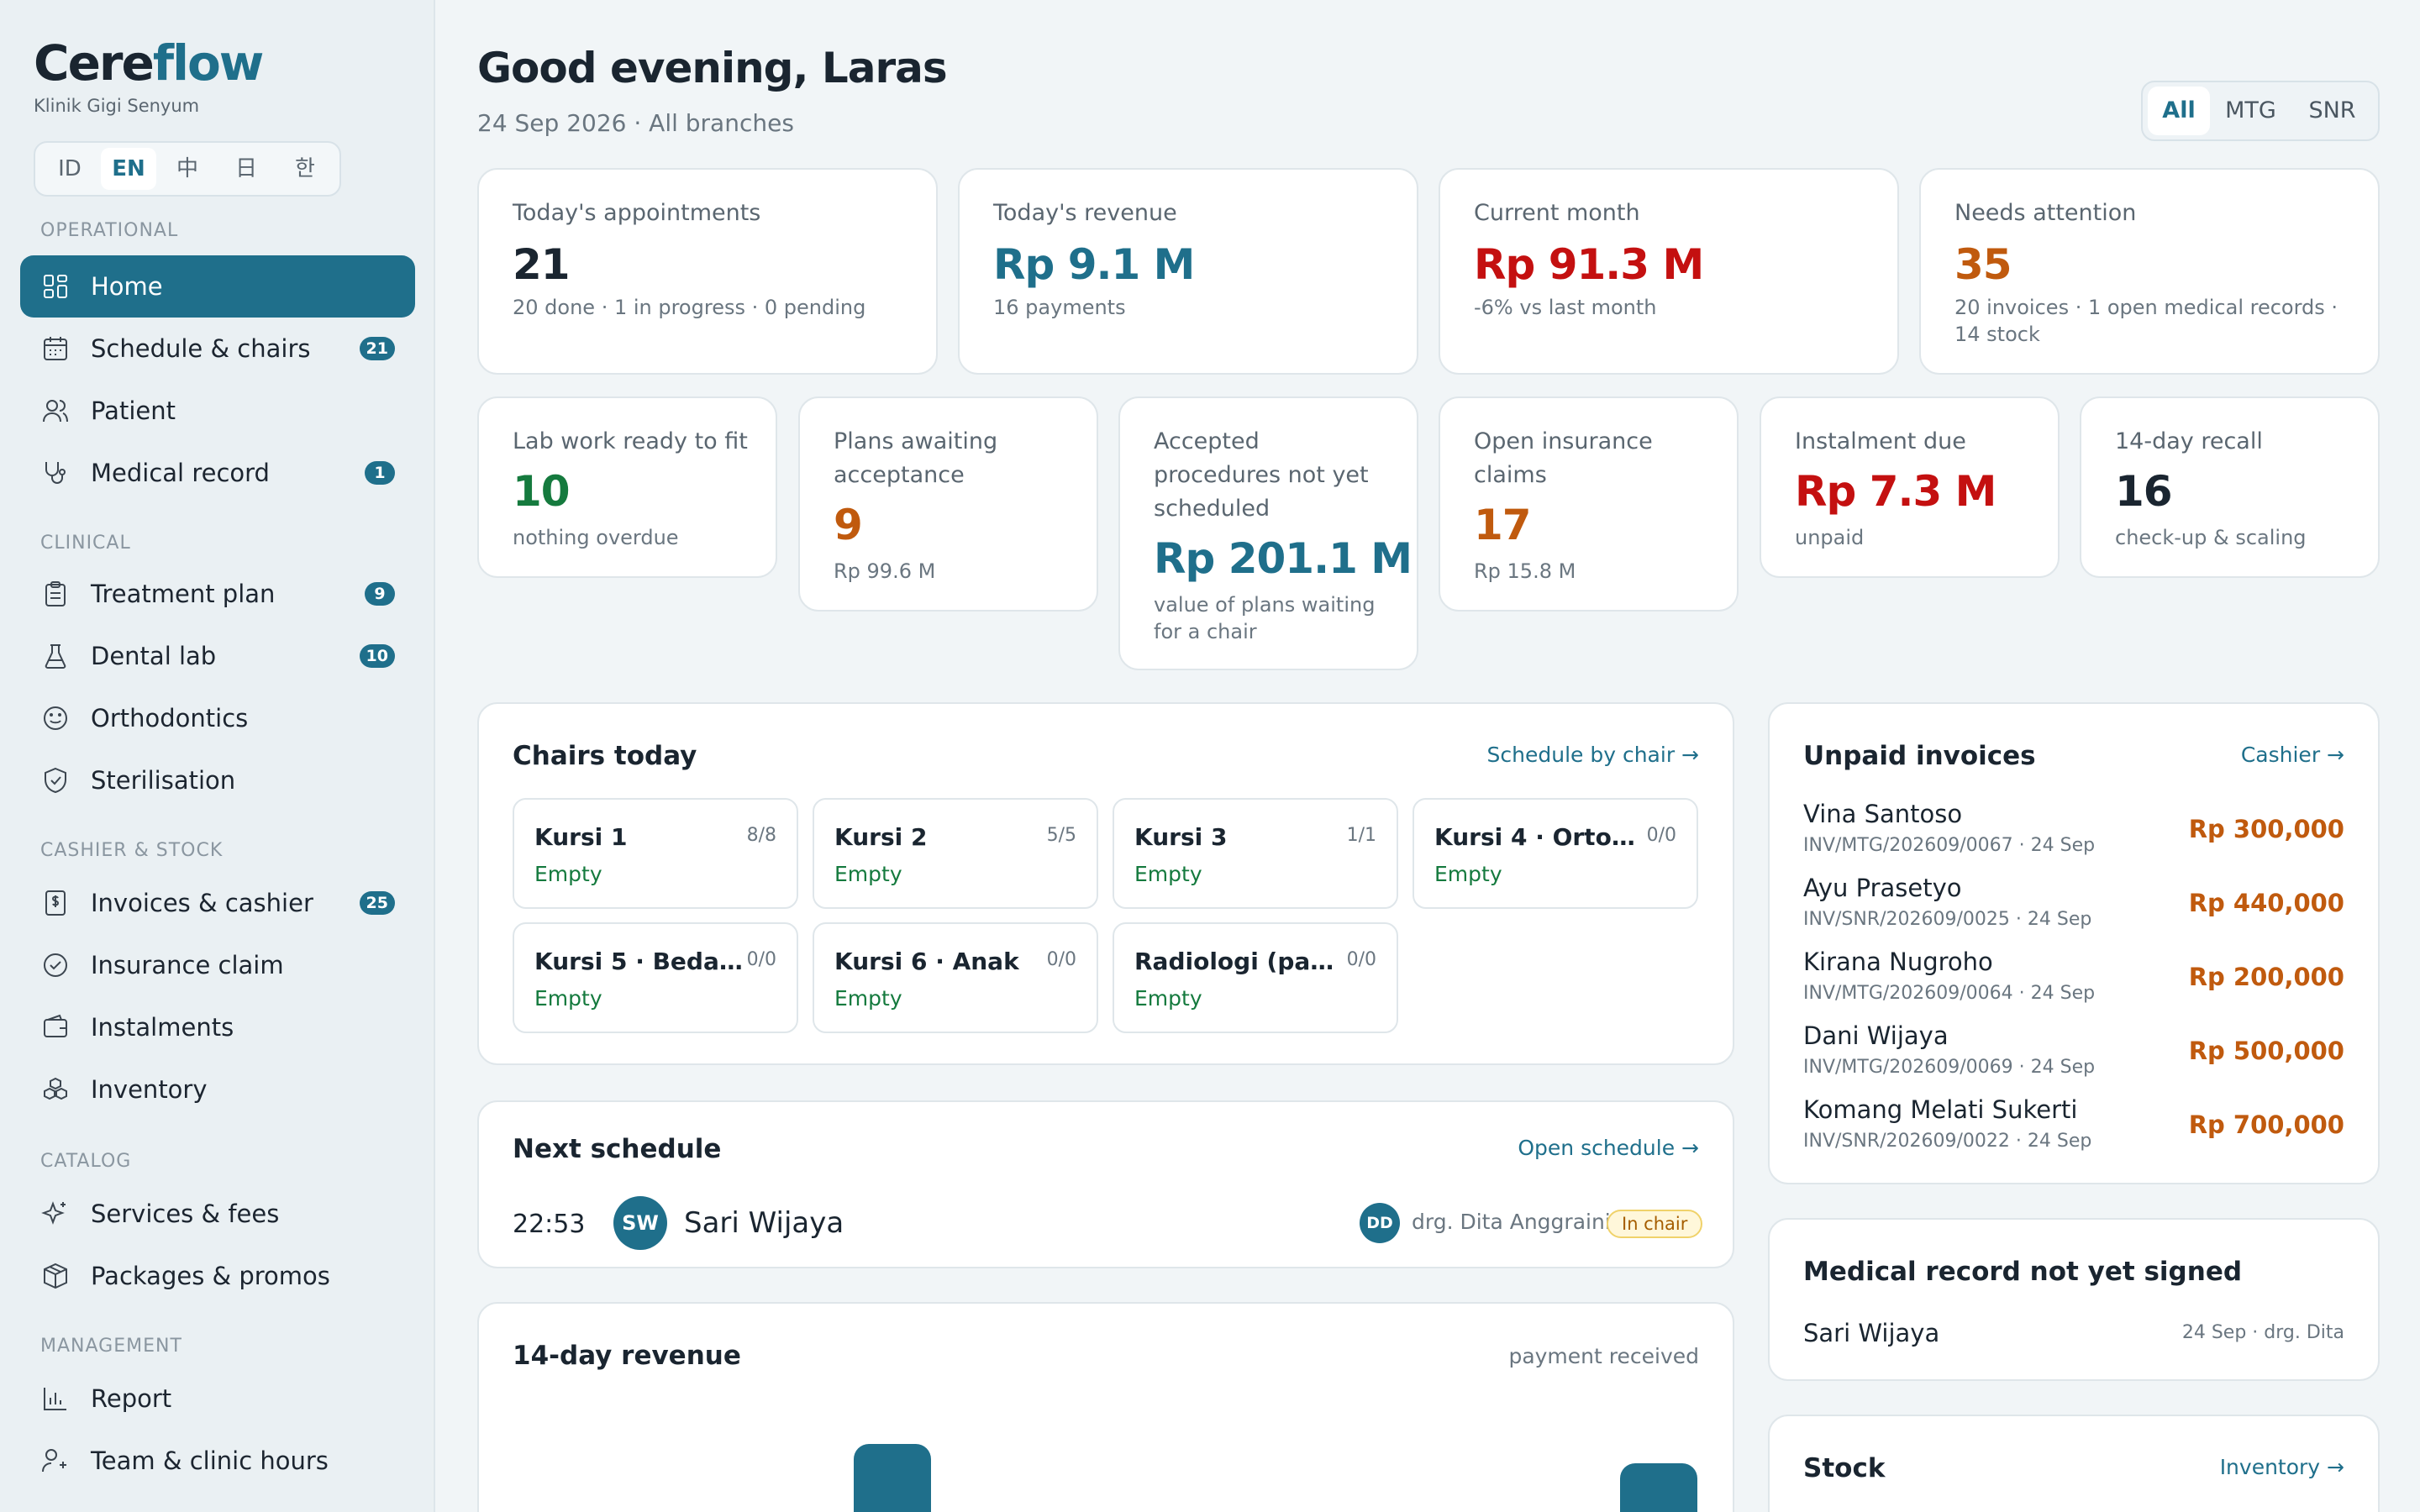 The width and height of the screenshot is (2420, 1512). Describe the element at coordinates (1181, 837) in the screenshot. I see `chair-name: Kursi 3` at that location.